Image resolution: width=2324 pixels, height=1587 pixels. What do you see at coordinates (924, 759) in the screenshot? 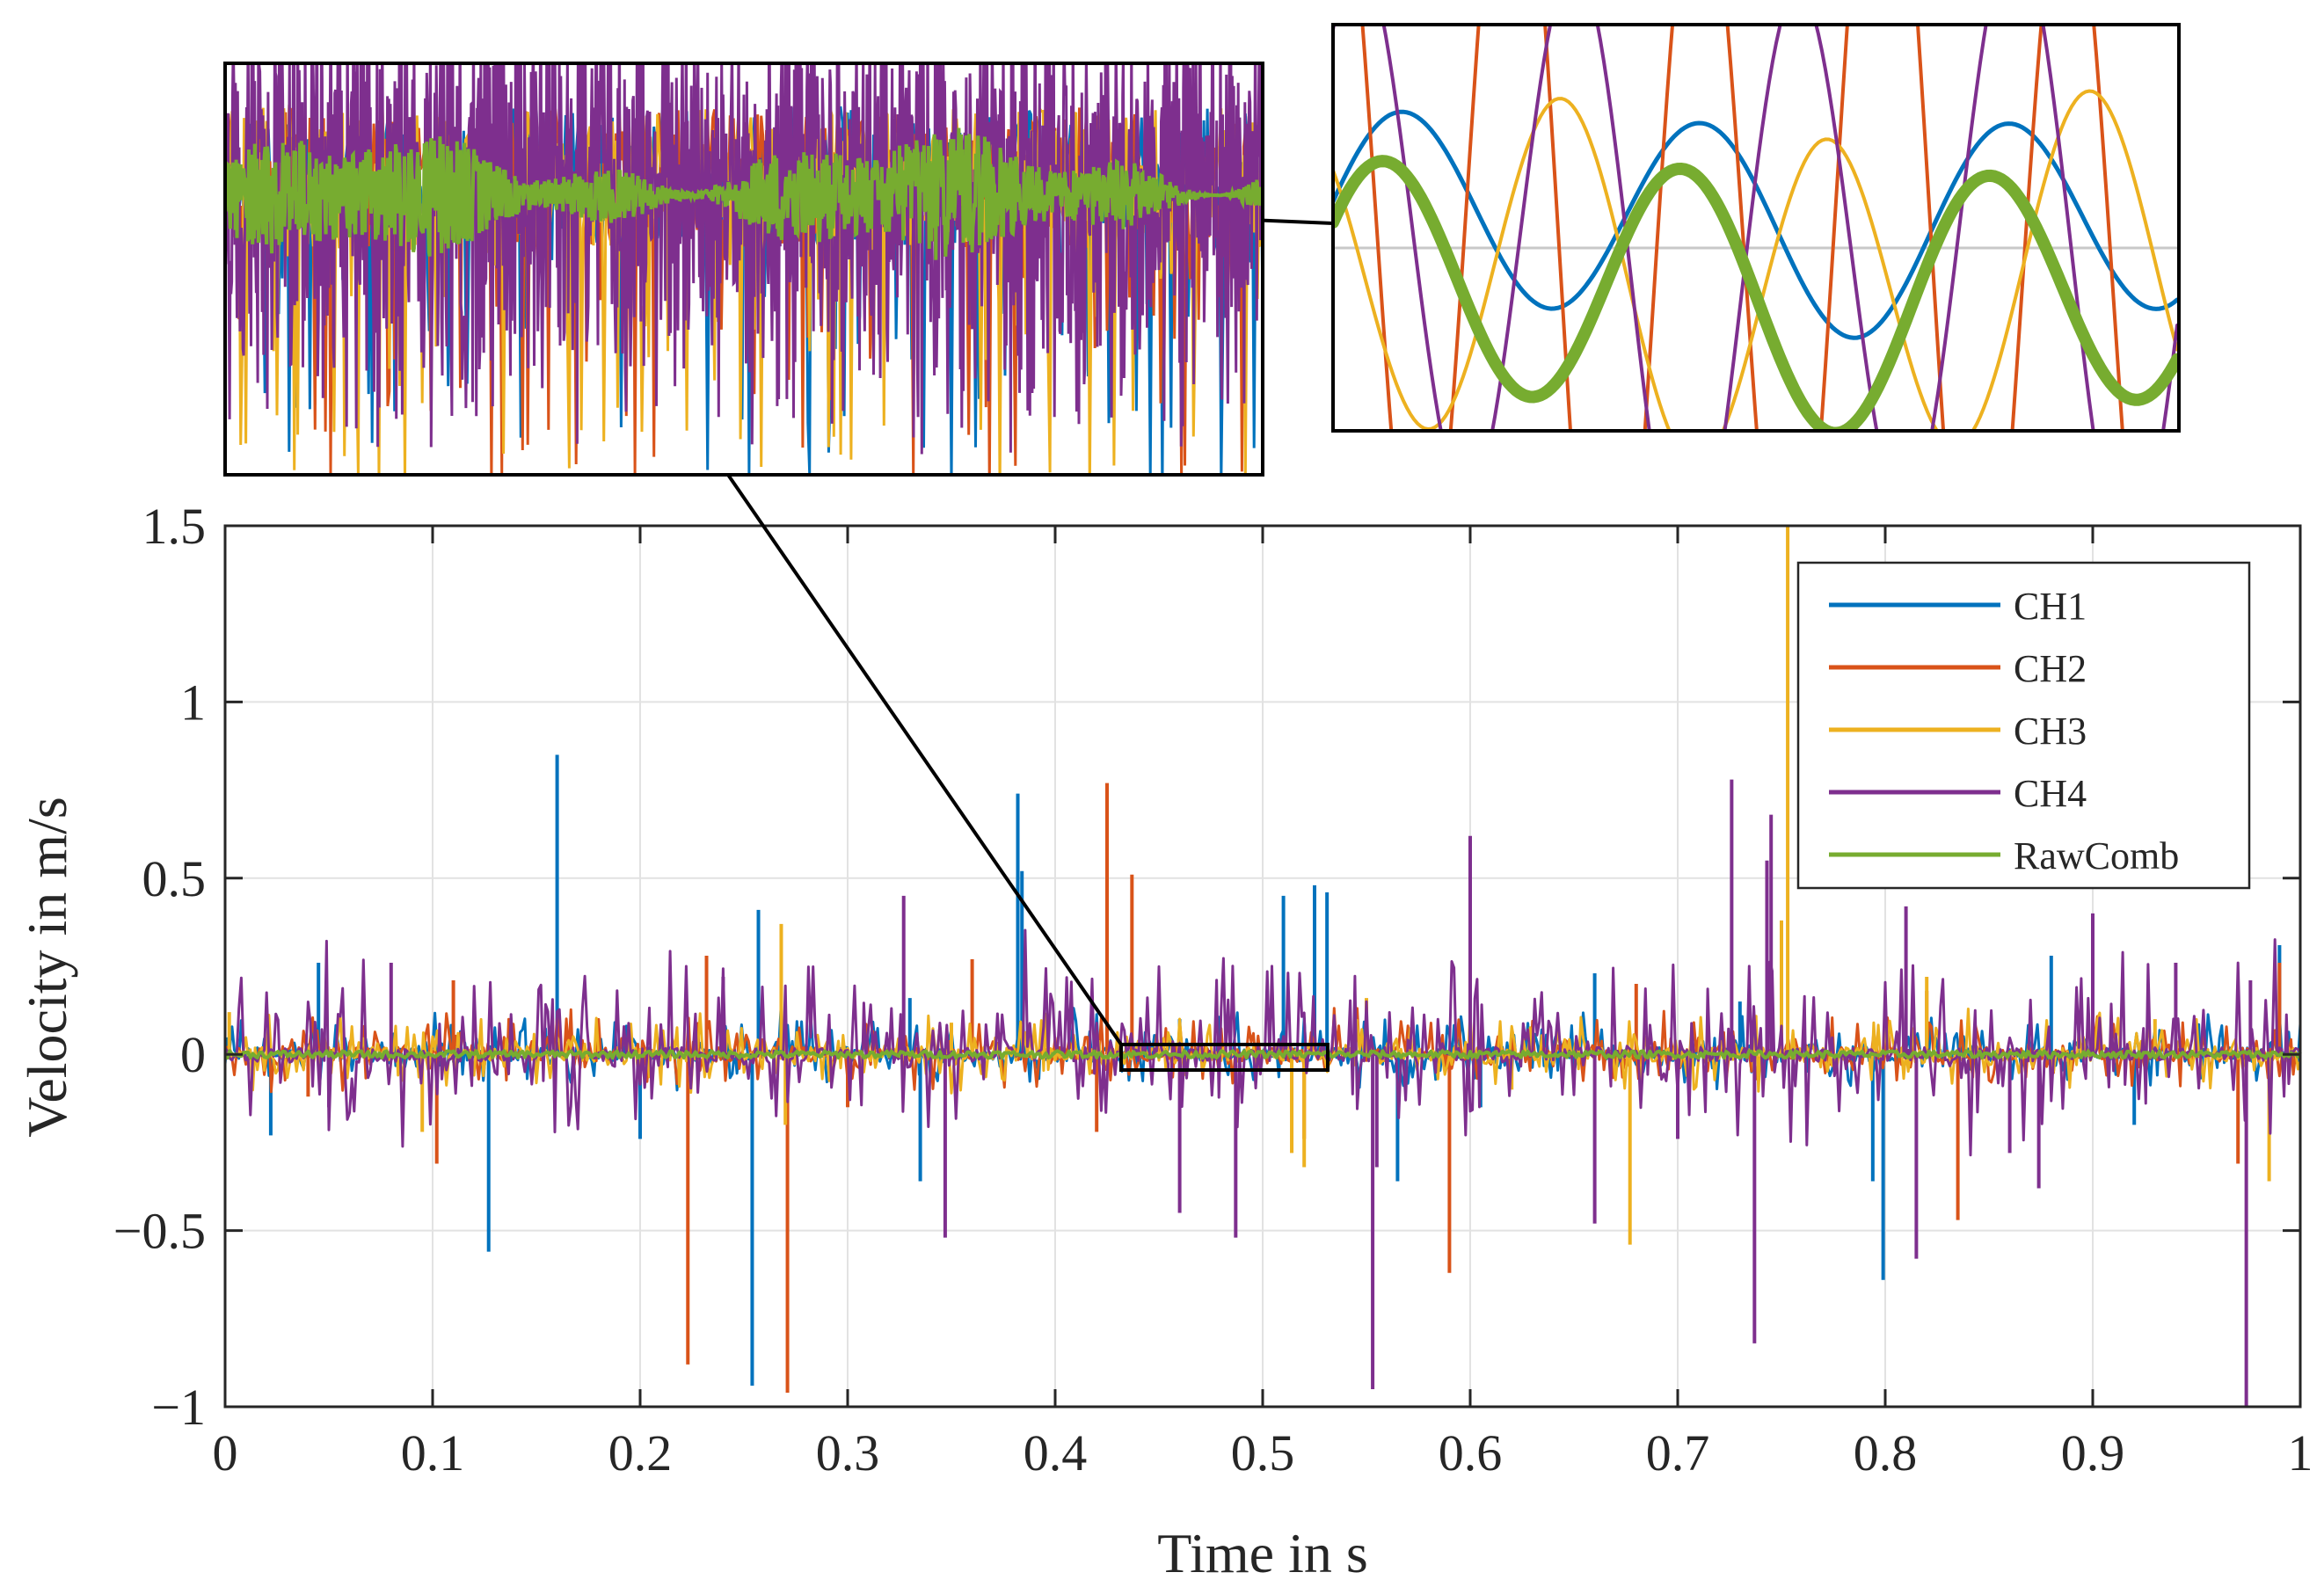
I see `zoom-connector-main-to-inset` at bounding box center [924, 759].